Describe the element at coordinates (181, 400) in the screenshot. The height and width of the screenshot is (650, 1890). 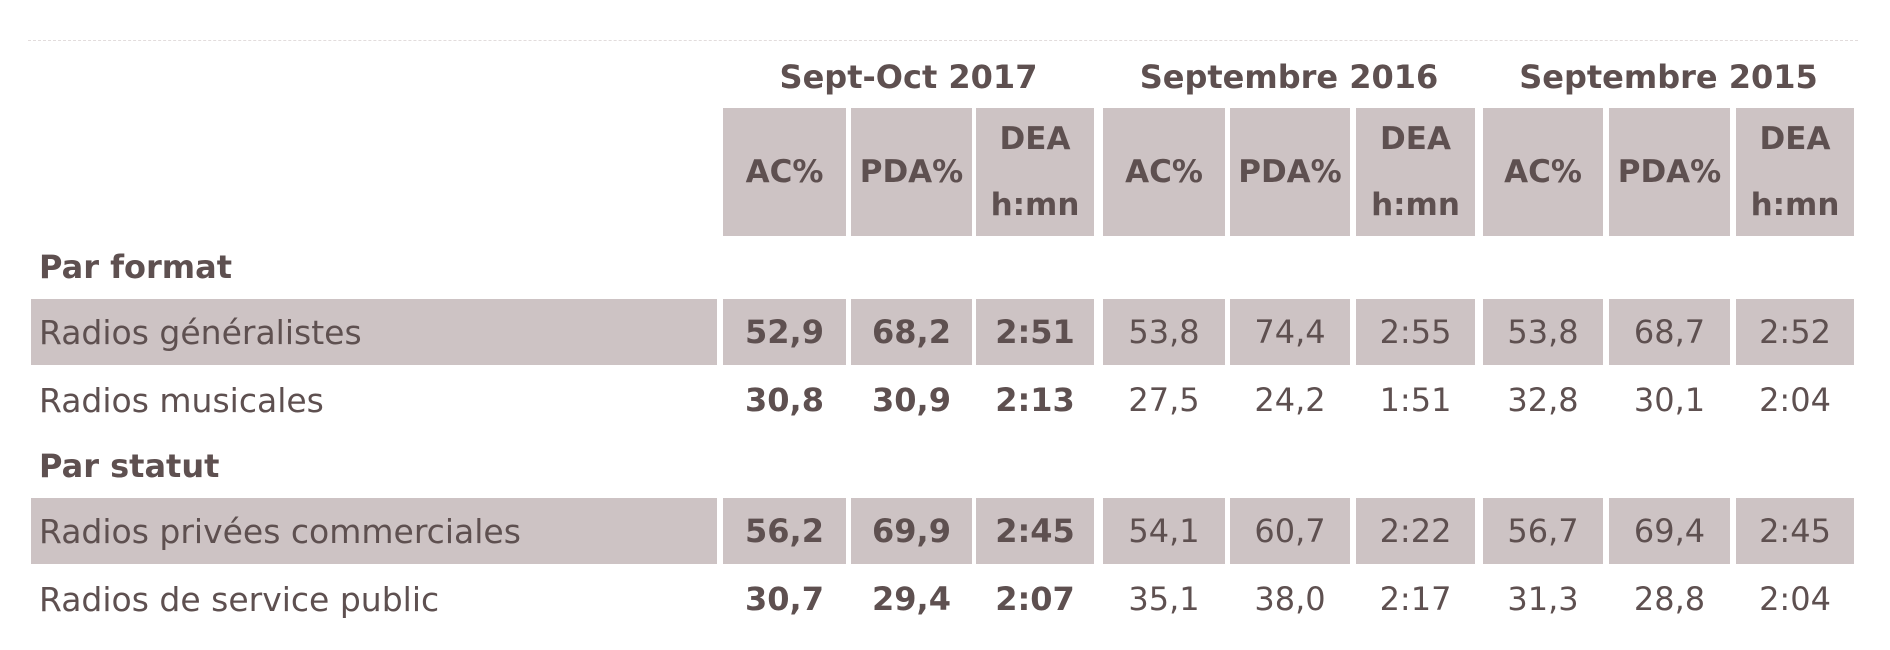
I see `row-label: Radios musicales` at that location.